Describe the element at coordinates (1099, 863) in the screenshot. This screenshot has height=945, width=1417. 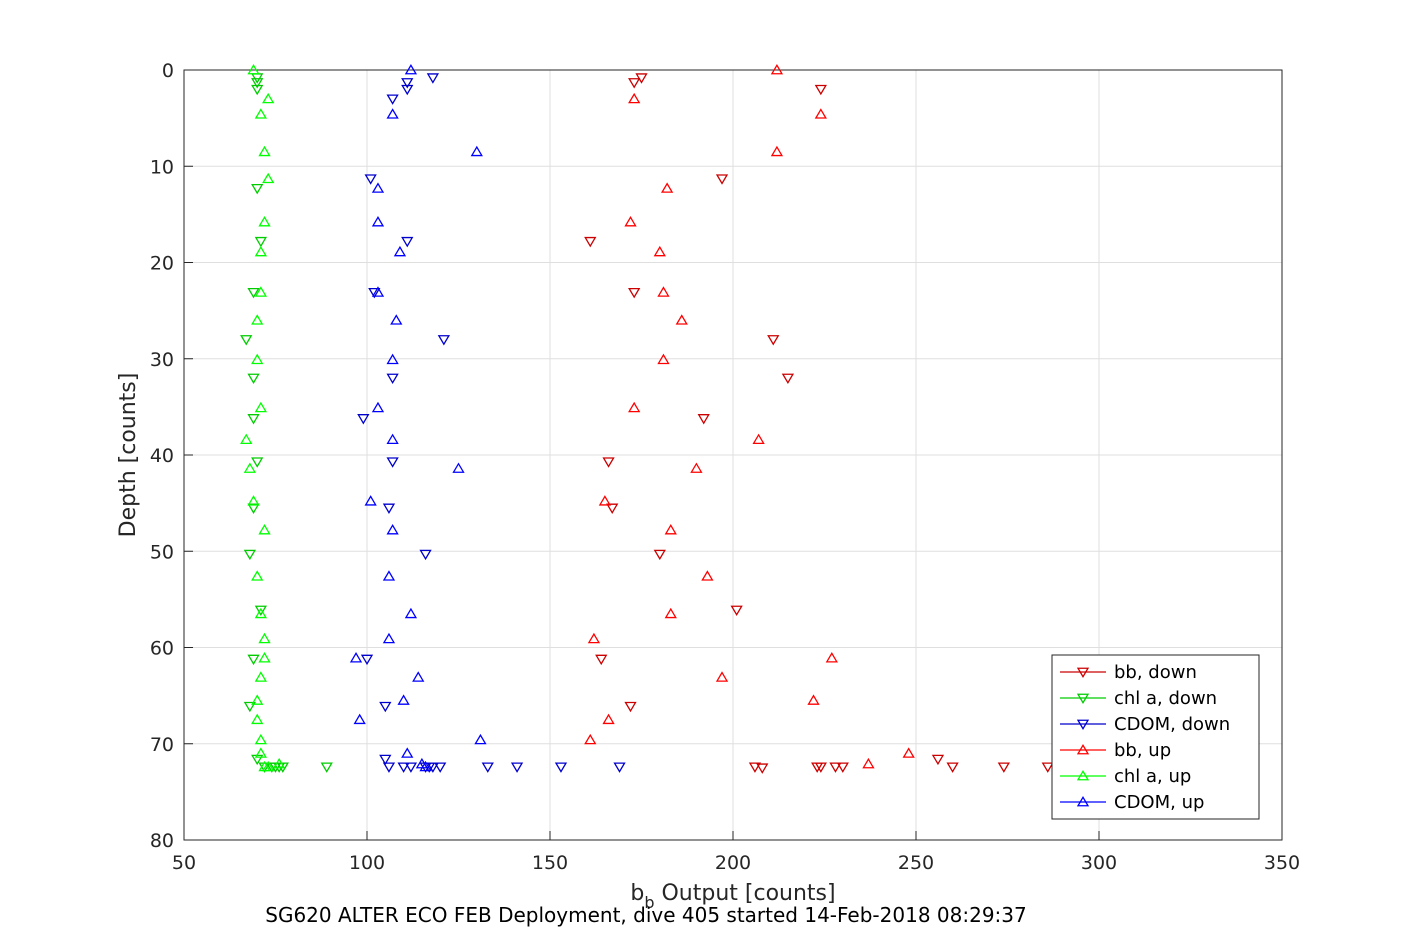
I see `x-tick-label: 300` at that location.